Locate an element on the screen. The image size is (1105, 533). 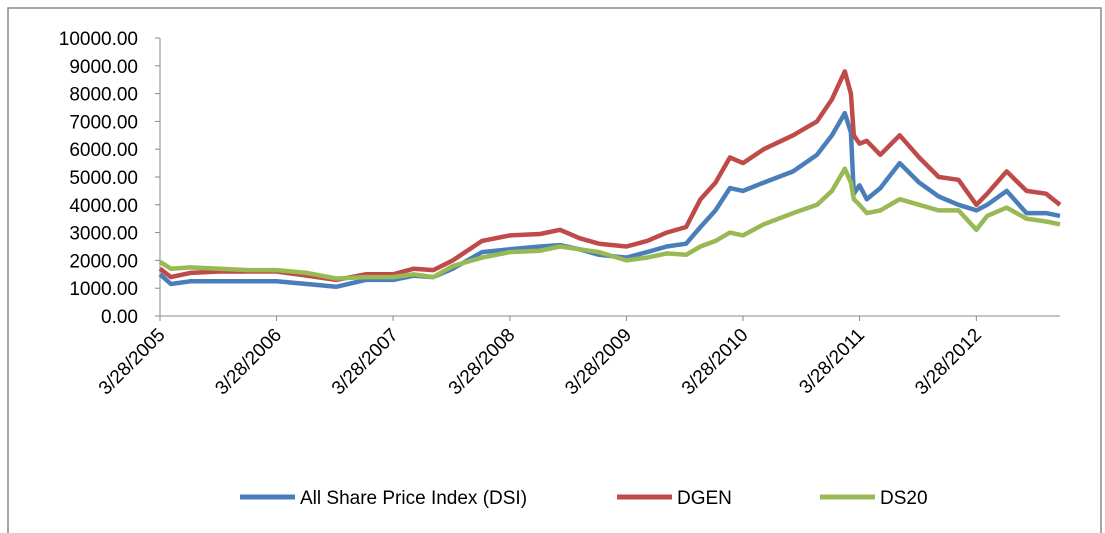
y-tick-label: 0.00 is located at coordinates (119, 317).